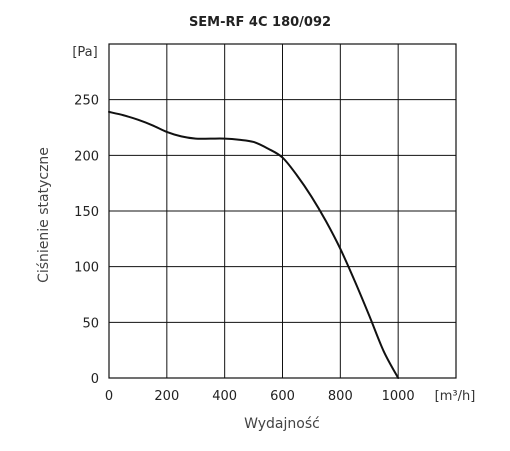  What do you see at coordinates (86, 268) in the screenshot?
I see `y-tick-label: 100` at bounding box center [86, 268].